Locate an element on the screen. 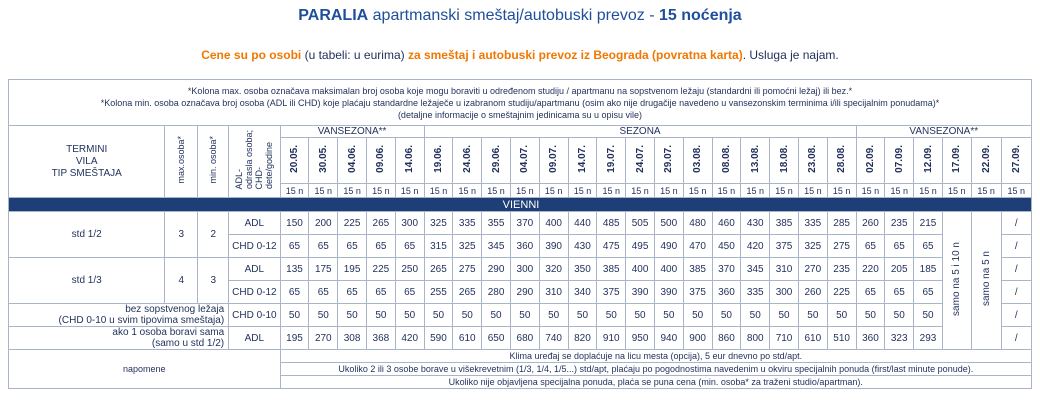 The height and width of the screenshot is (408, 1040). price-cell: 150 is located at coordinates (294, 223).